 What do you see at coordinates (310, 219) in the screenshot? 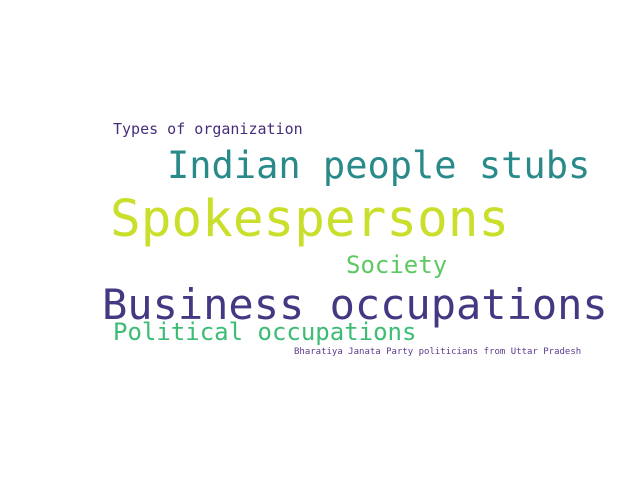
I see `word-spokespersons: Spokespersons` at bounding box center [310, 219].